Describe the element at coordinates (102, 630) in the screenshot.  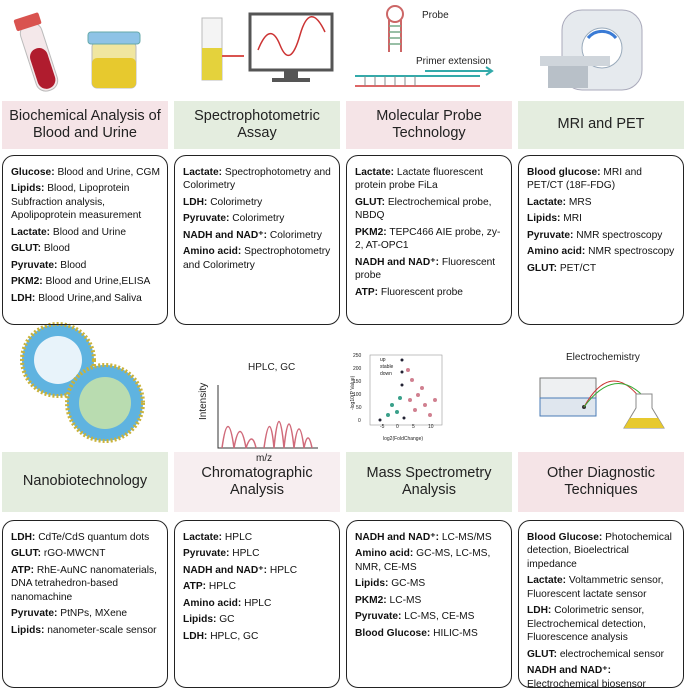
I see `entry-text: nanometer-scale sensor` at that location.